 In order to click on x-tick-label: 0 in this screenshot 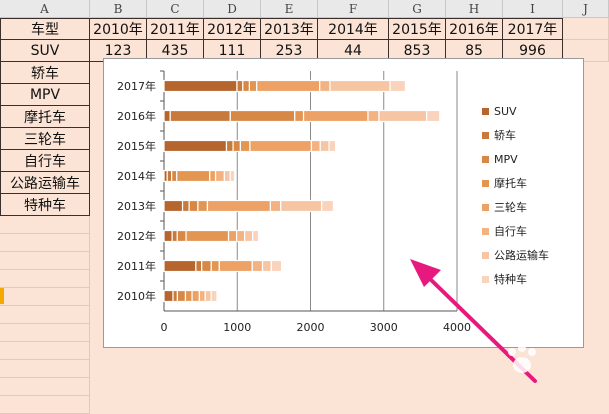, I will do `click(164, 327)`.